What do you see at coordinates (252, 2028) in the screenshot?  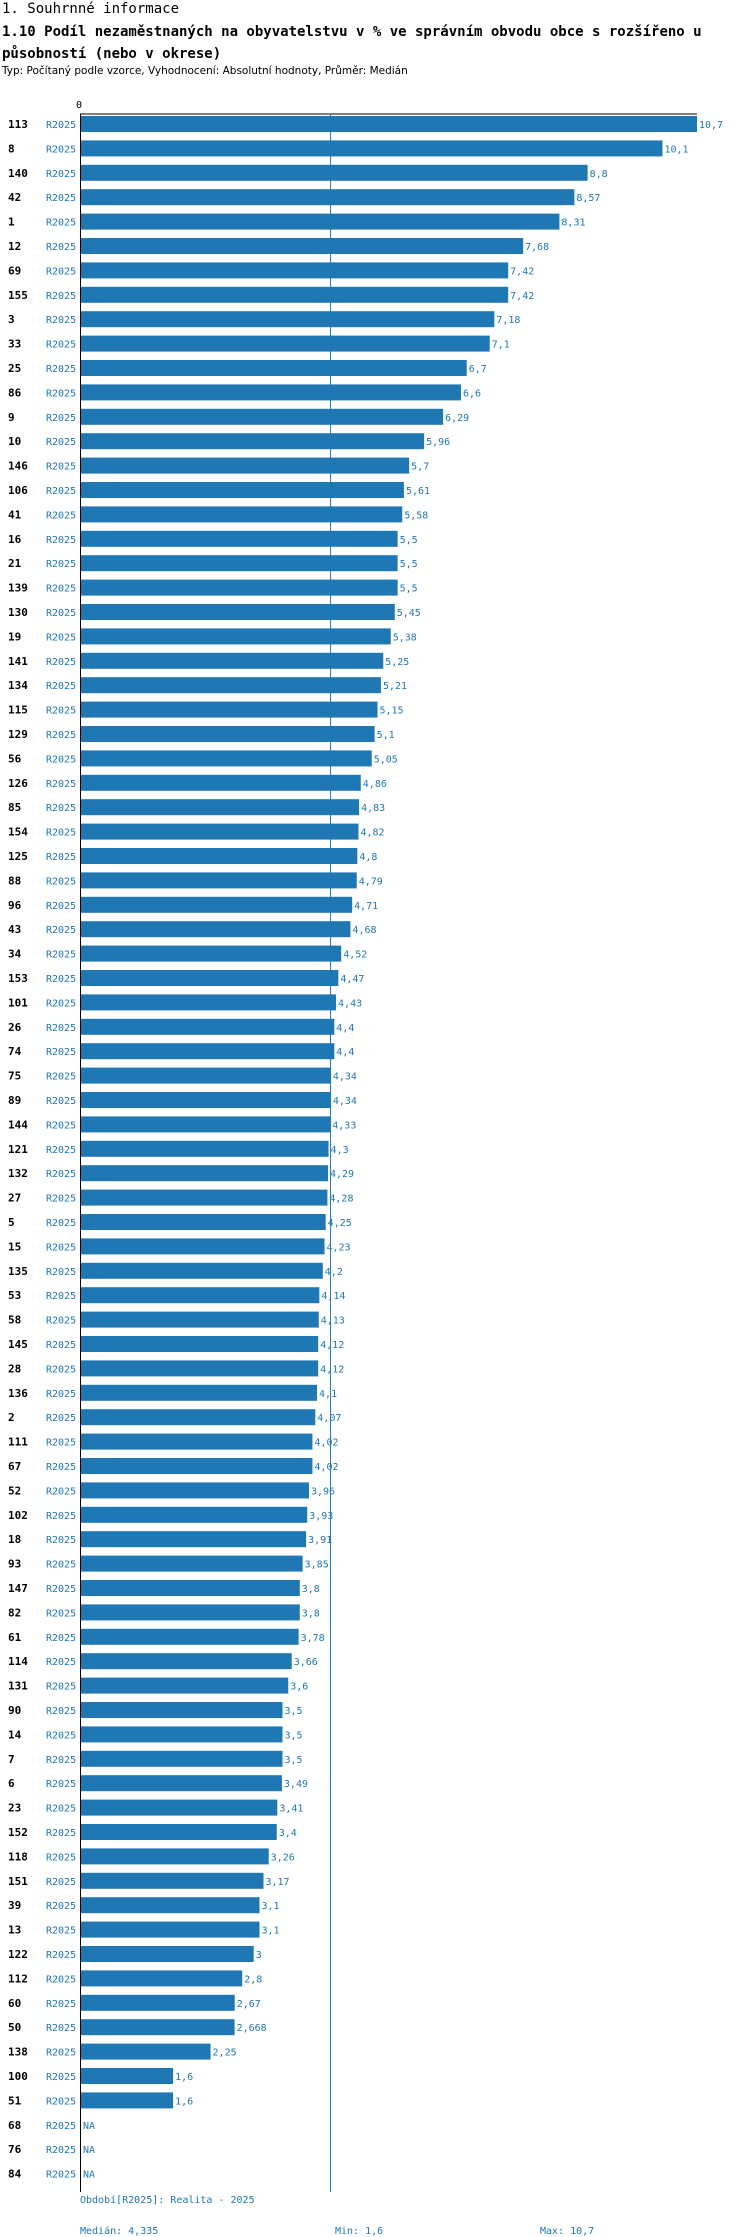 I see `bar-value-label: 2,668` at bounding box center [252, 2028].